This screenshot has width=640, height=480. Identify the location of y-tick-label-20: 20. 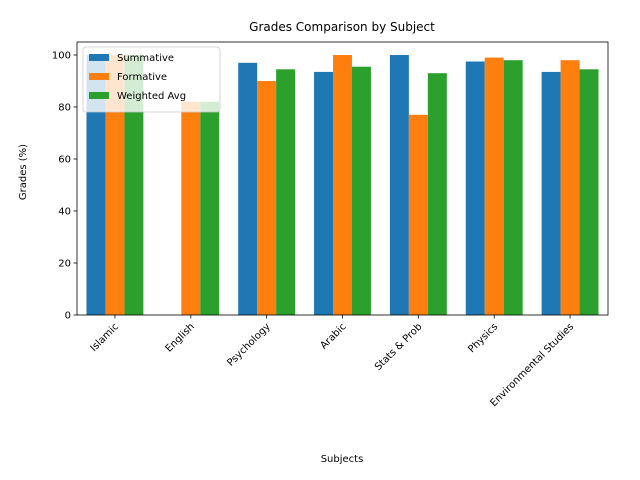
(64, 264).